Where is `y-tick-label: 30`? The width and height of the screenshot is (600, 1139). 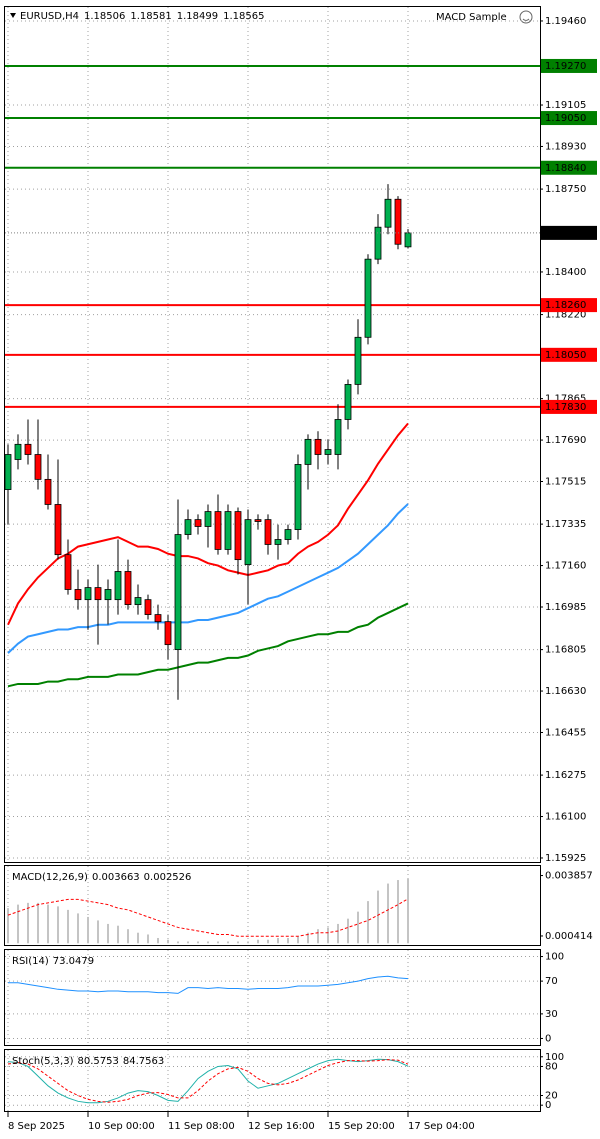 y-tick-label: 30 is located at coordinates (551, 1014).